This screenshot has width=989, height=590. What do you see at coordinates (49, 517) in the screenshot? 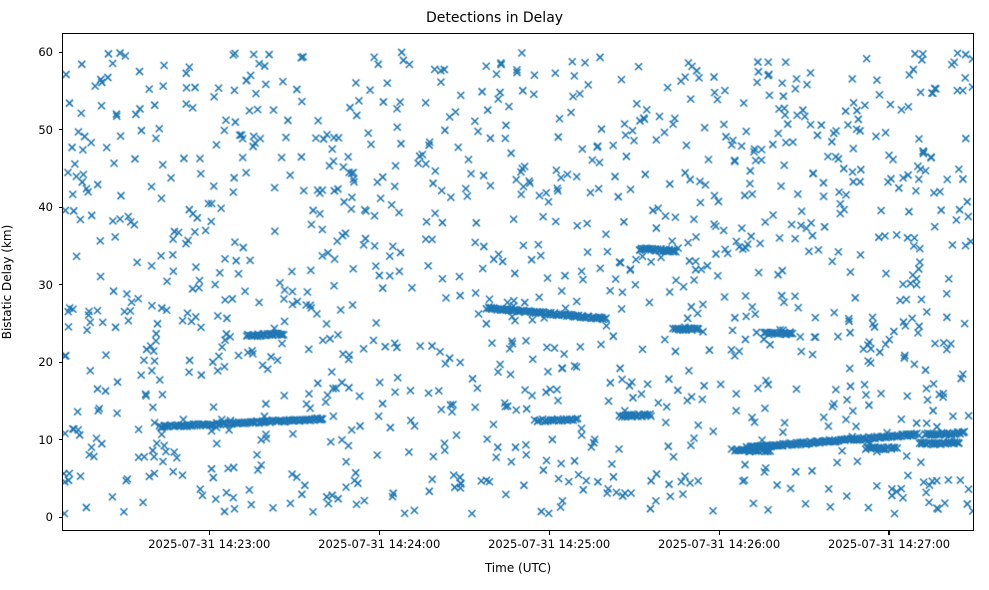
I see `y-tick-label: 0` at bounding box center [49, 517].